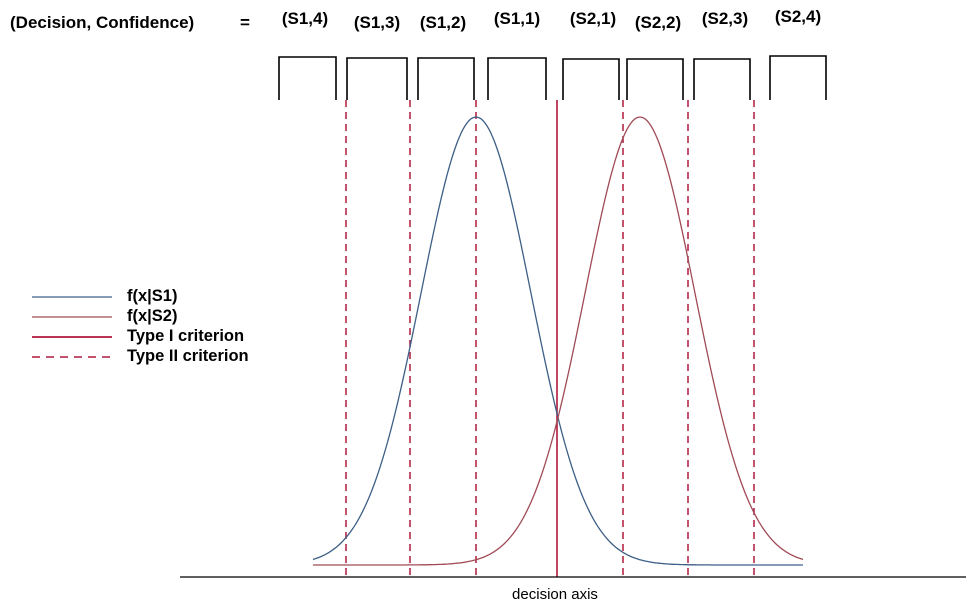  What do you see at coordinates (152, 316) in the screenshot?
I see `legend-label-s2: f(x|S2)` at bounding box center [152, 316].